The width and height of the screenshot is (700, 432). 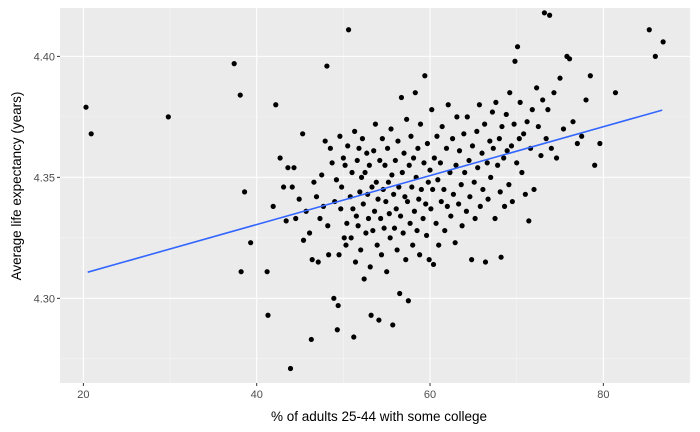 What do you see at coordinates (603, 395) in the screenshot?
I see `x-tick-label: 80` at bounding box center [603, 395].